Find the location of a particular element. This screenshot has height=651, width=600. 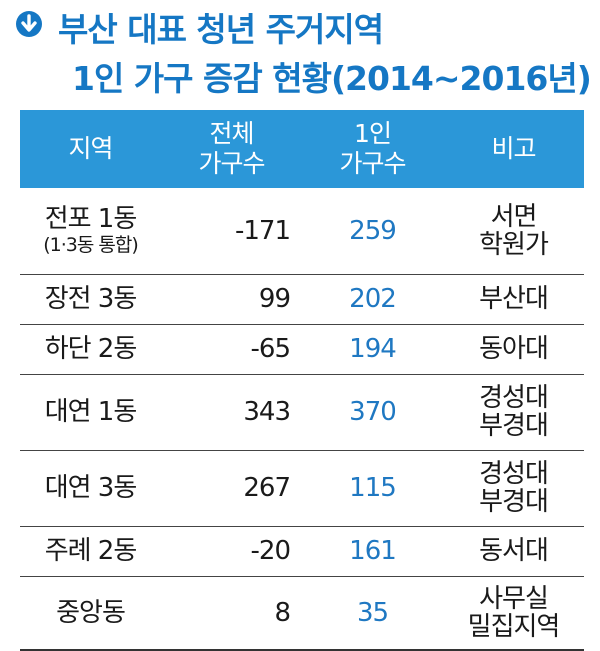

table-row: 대연 1동 343 370 경성대 부경대 is located at coordinates (302, 412).